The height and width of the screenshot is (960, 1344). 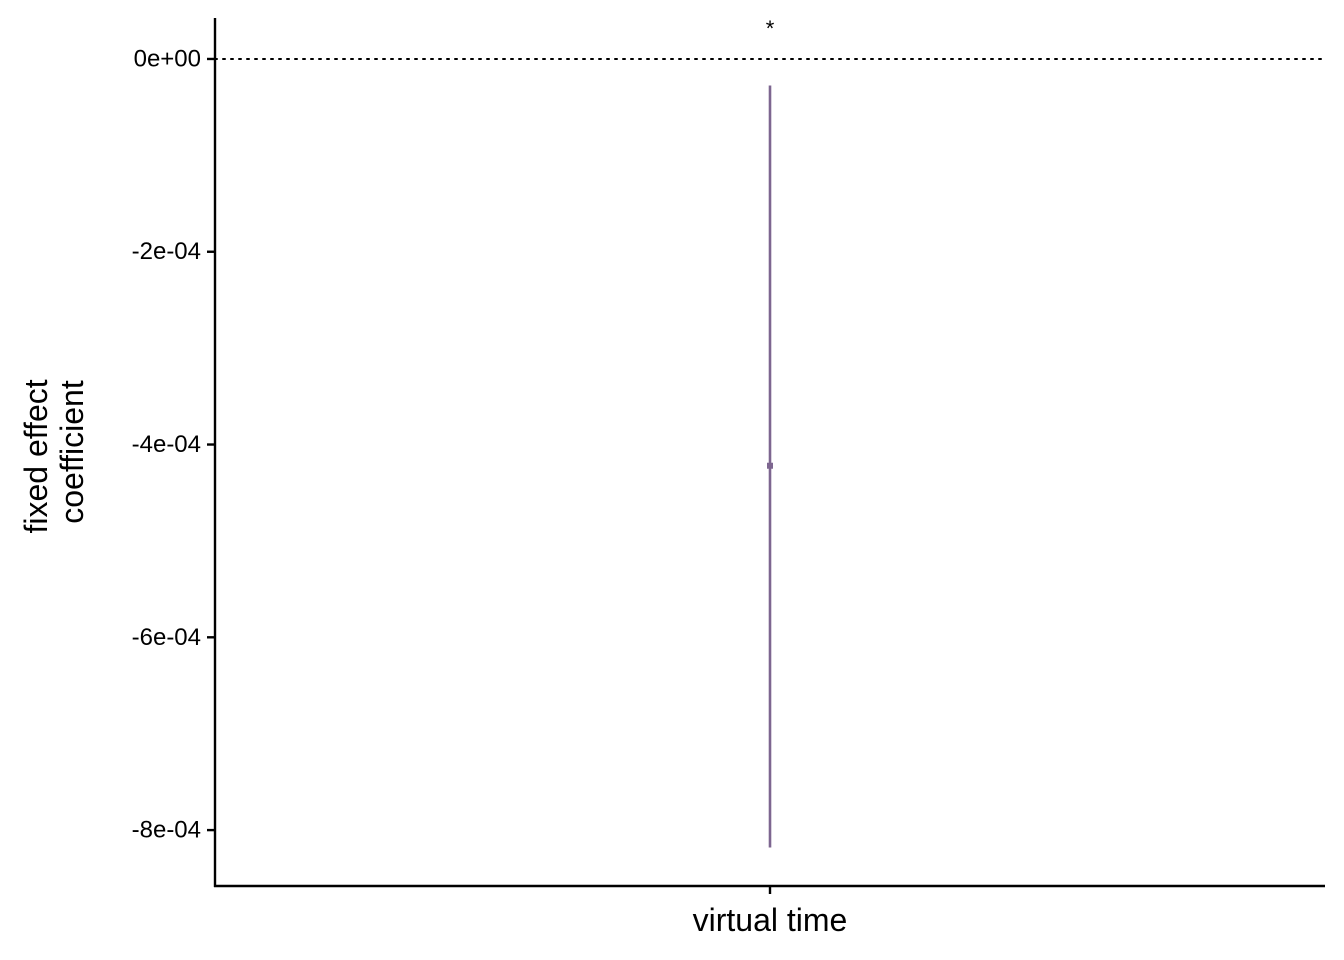 I want to click on error-bar-marks: *, so click(x=770, y=432).